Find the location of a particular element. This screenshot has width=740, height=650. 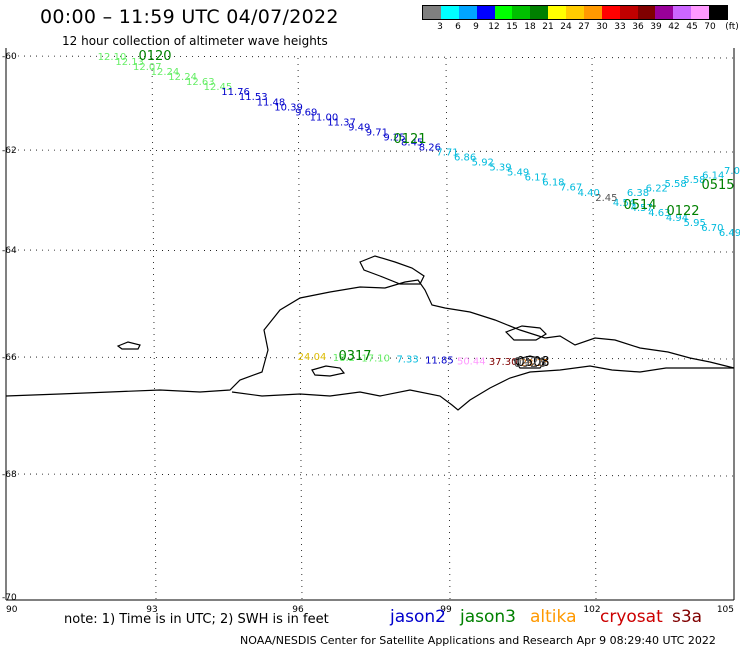

swh-value: 11.76 is located at coordinates (235, 92).